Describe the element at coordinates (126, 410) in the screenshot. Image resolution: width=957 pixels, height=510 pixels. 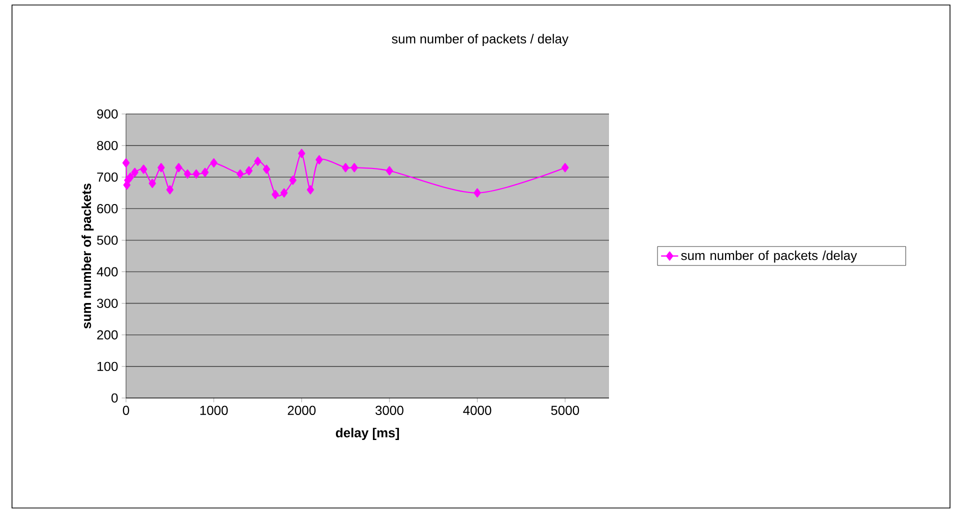
I see `x-tick-label: 0` at that location.